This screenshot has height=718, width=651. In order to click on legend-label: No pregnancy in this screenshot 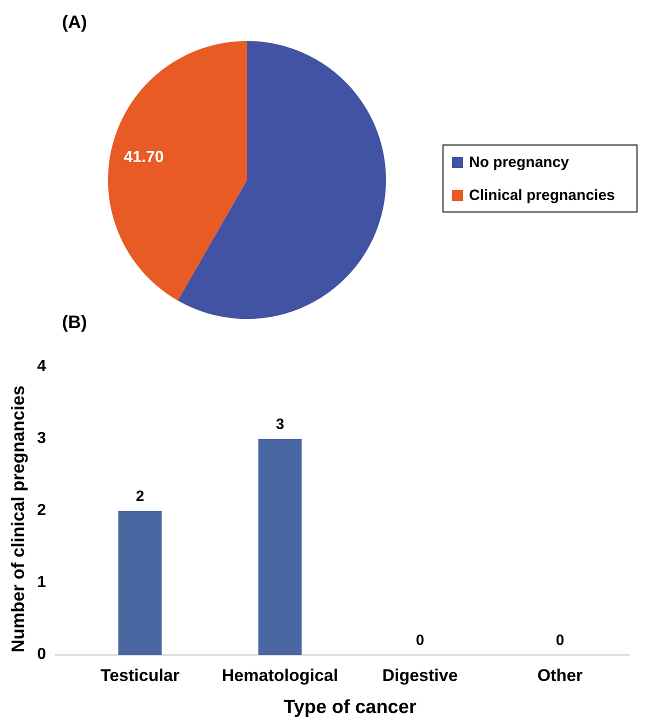, I will do `click(519, 162)`.